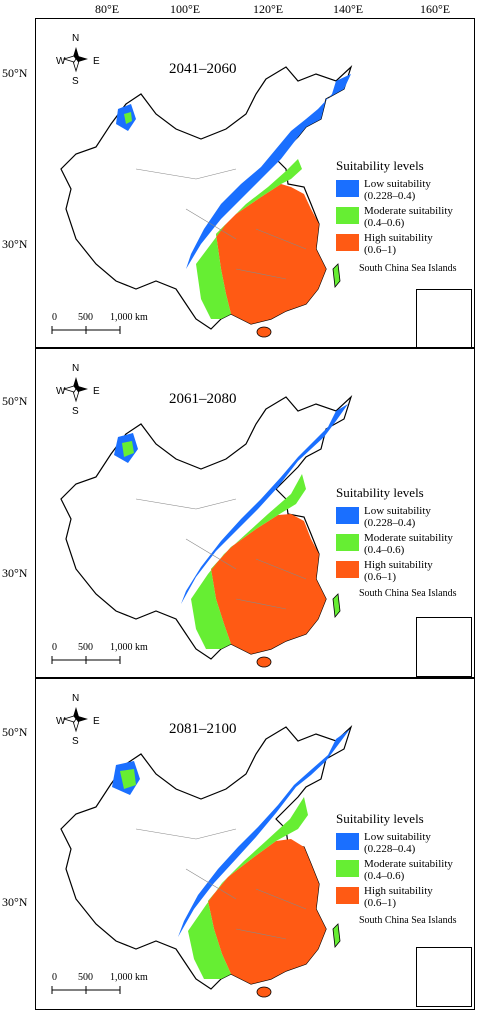 The width and height of the screenshot is (480, 1024). Describe the element at coordinates (203, 69) in the screenshot. I see `period-title: 2041–2060` at that location.